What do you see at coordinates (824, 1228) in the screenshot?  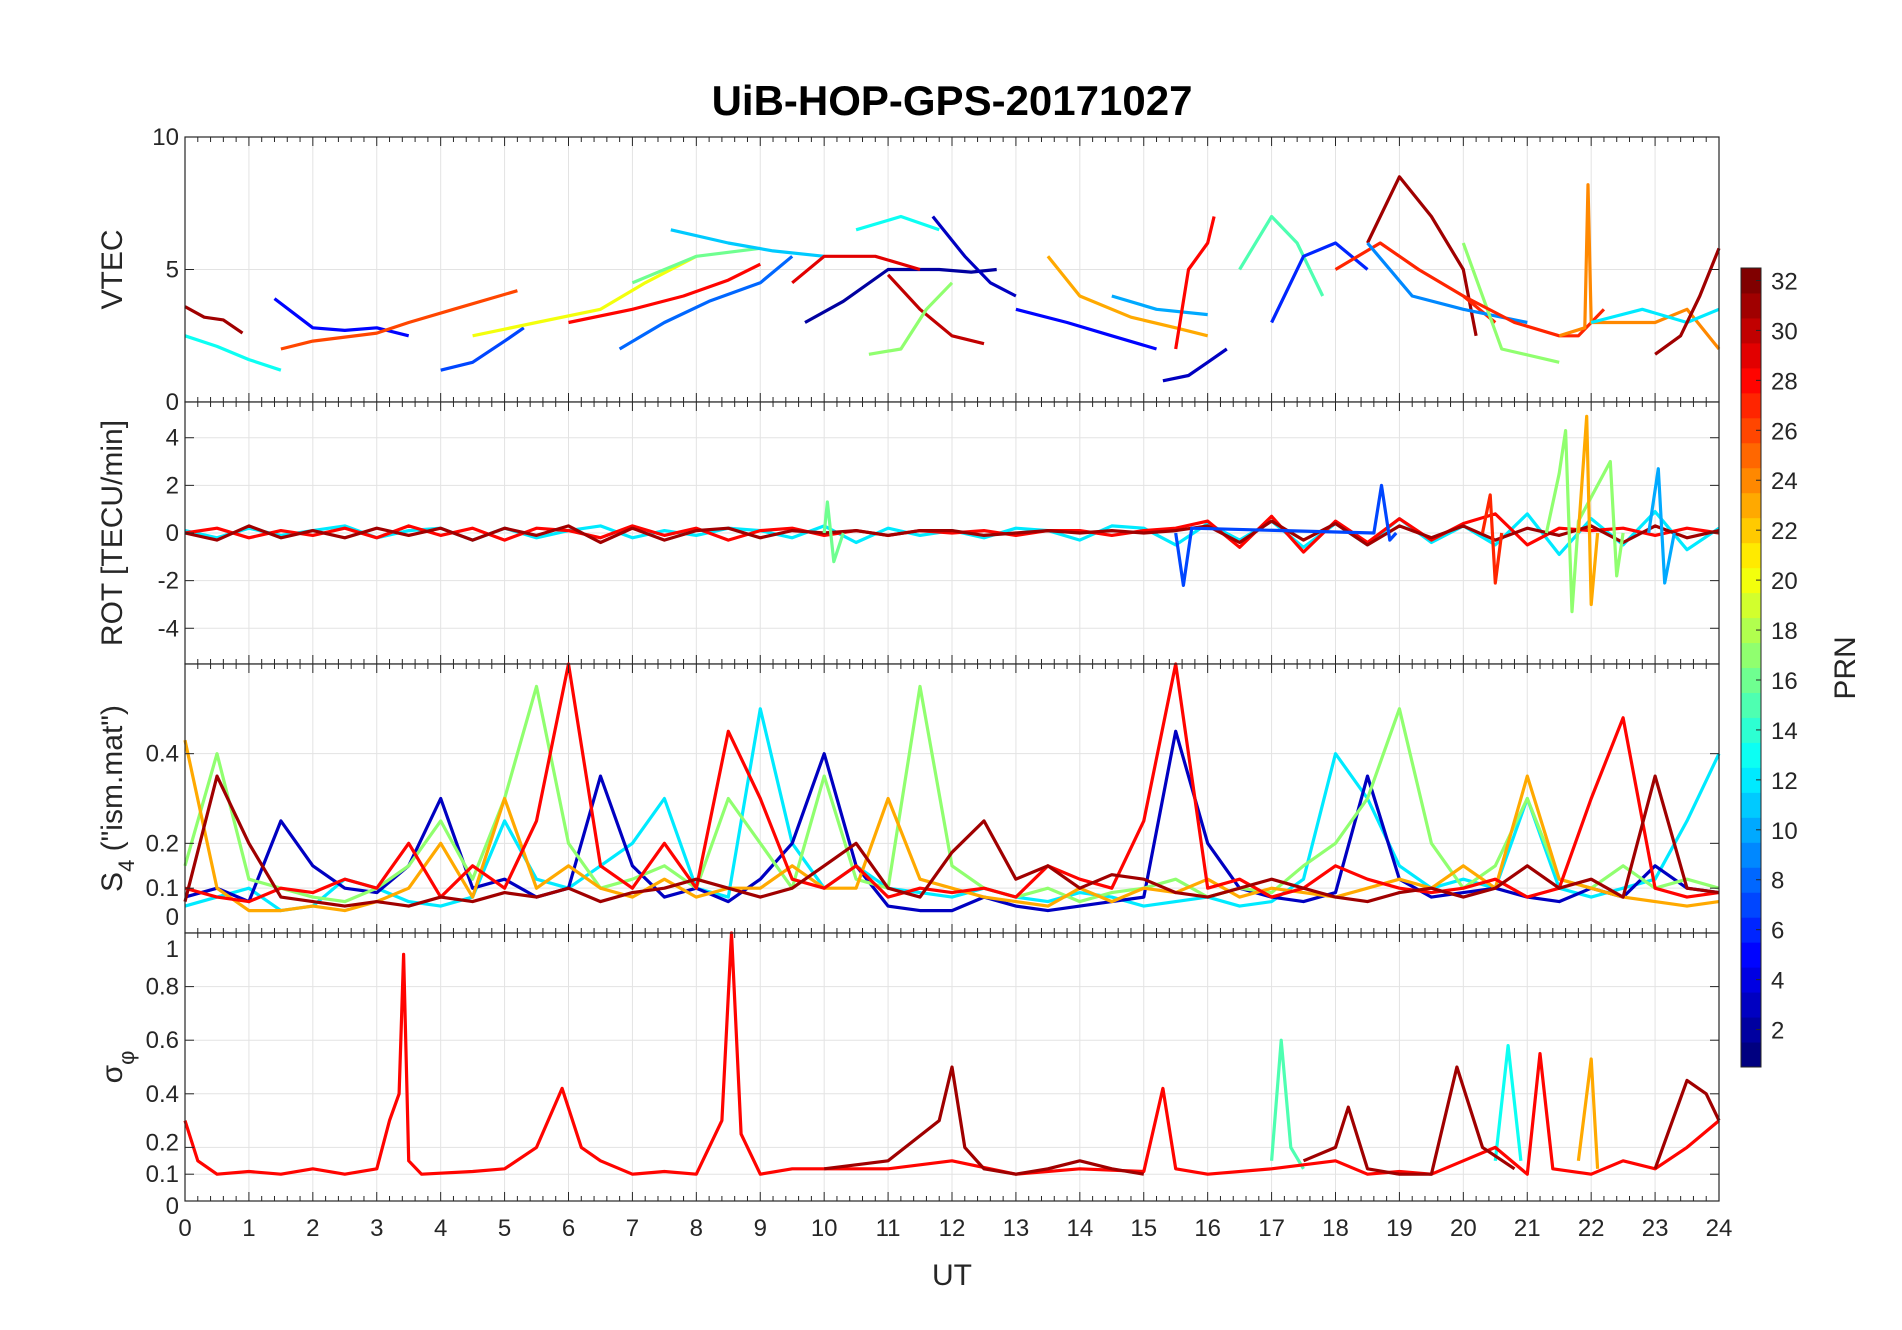 I see `x-tick-label: 10` at bounding box center [824, 1228].